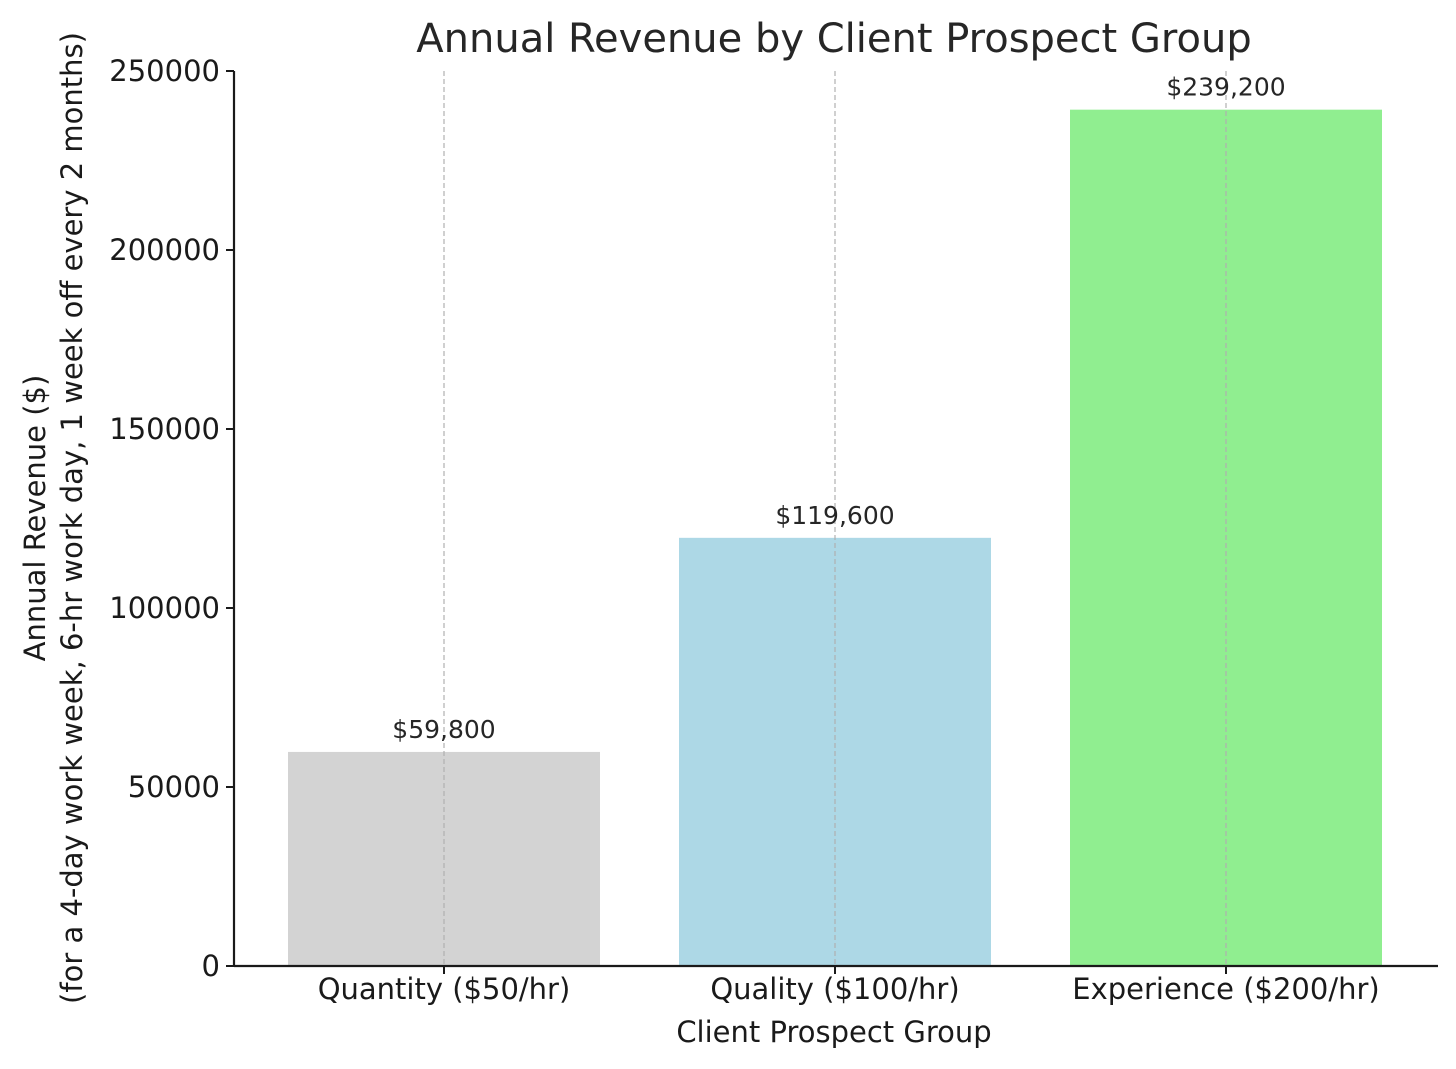 The width and height of the screenshot is (1456, 1069). Describe the element at coordinates (443, 729) in the screenshot. I see `data-label-0: $59,800` at that location.